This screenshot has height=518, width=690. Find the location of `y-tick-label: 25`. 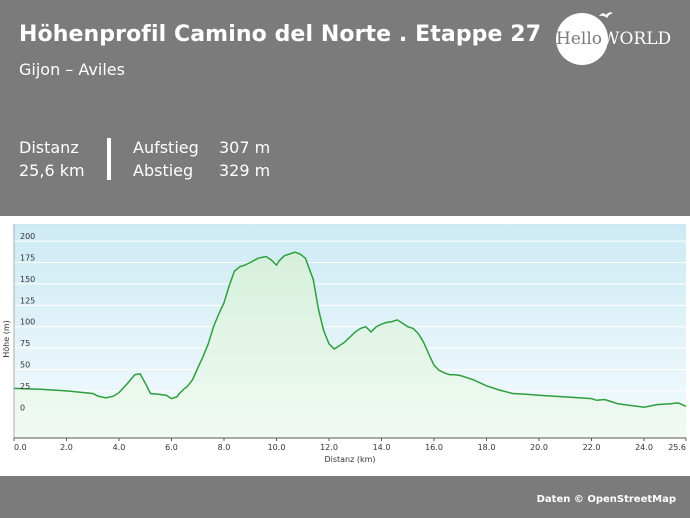

y-tick-label: 25 is located at coordinates (25, 386).